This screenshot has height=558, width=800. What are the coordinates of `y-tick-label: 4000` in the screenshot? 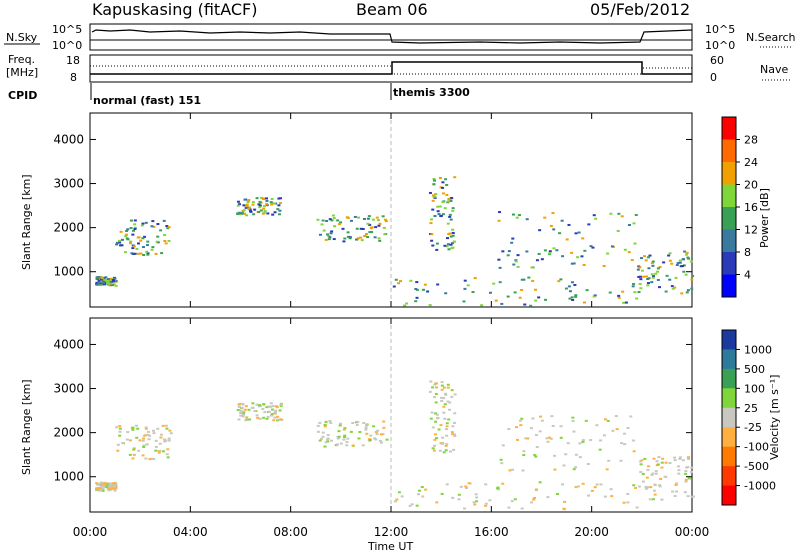 It's located at (68, 344).